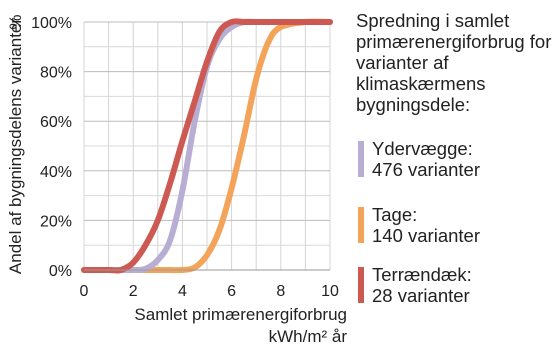 The height and width of the screenshot is (351, 555). Describe the element at coordinates (231, 291) in the screenshot. I see `x-tick-label: 6` at that location.